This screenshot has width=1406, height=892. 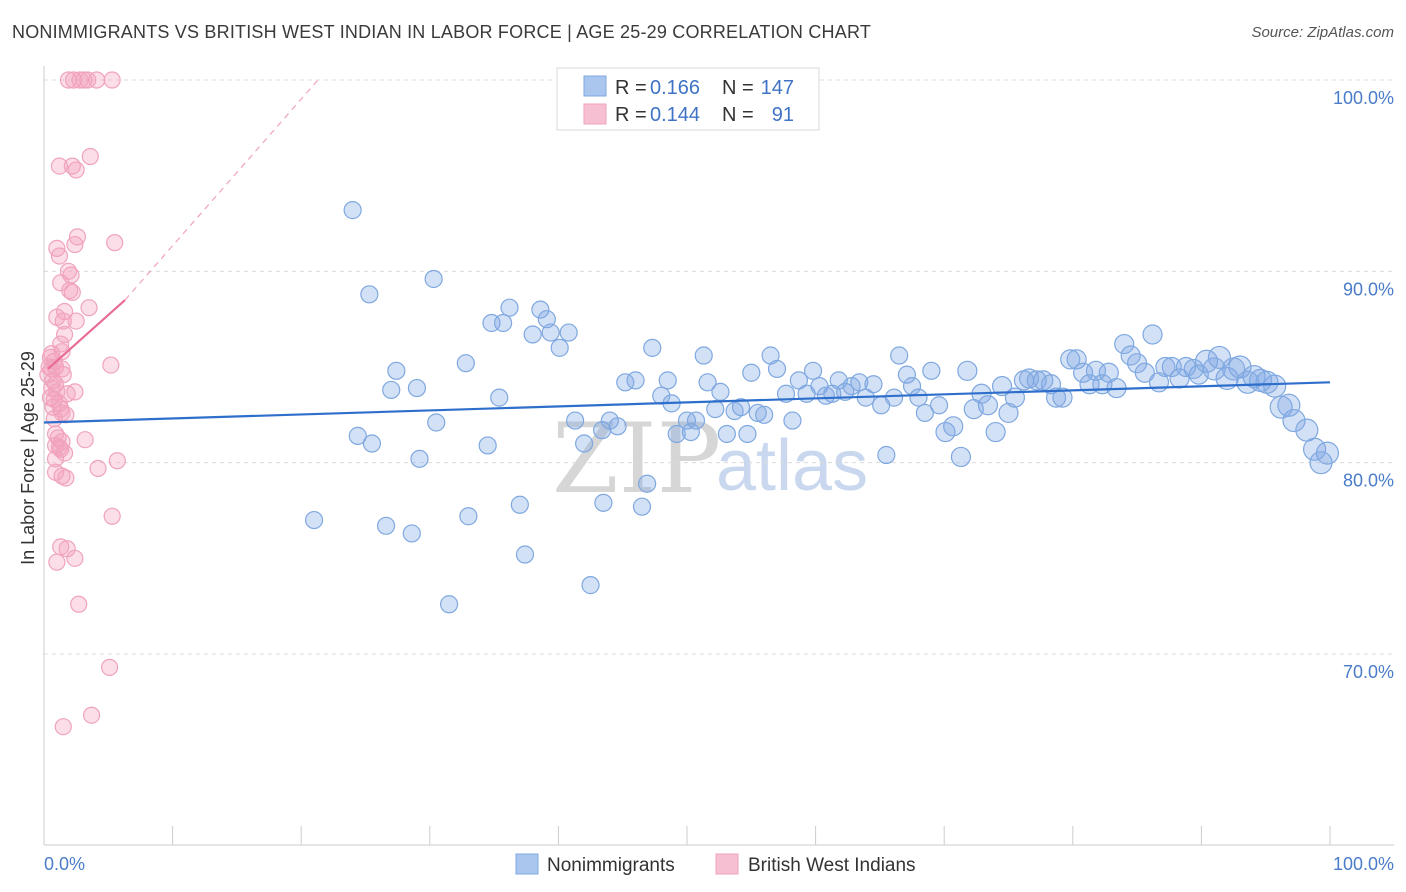 What do you see at coordinates (675, 115) in the screenshot?
I see `legend-r-value-2: 0.144` at bounding box center [675, 115].